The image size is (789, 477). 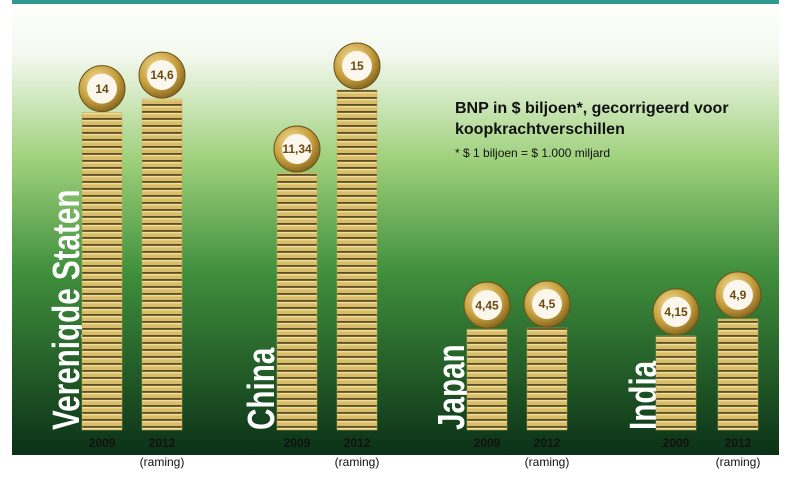 I want to click on country-label: China, so click(x=262, y=388).